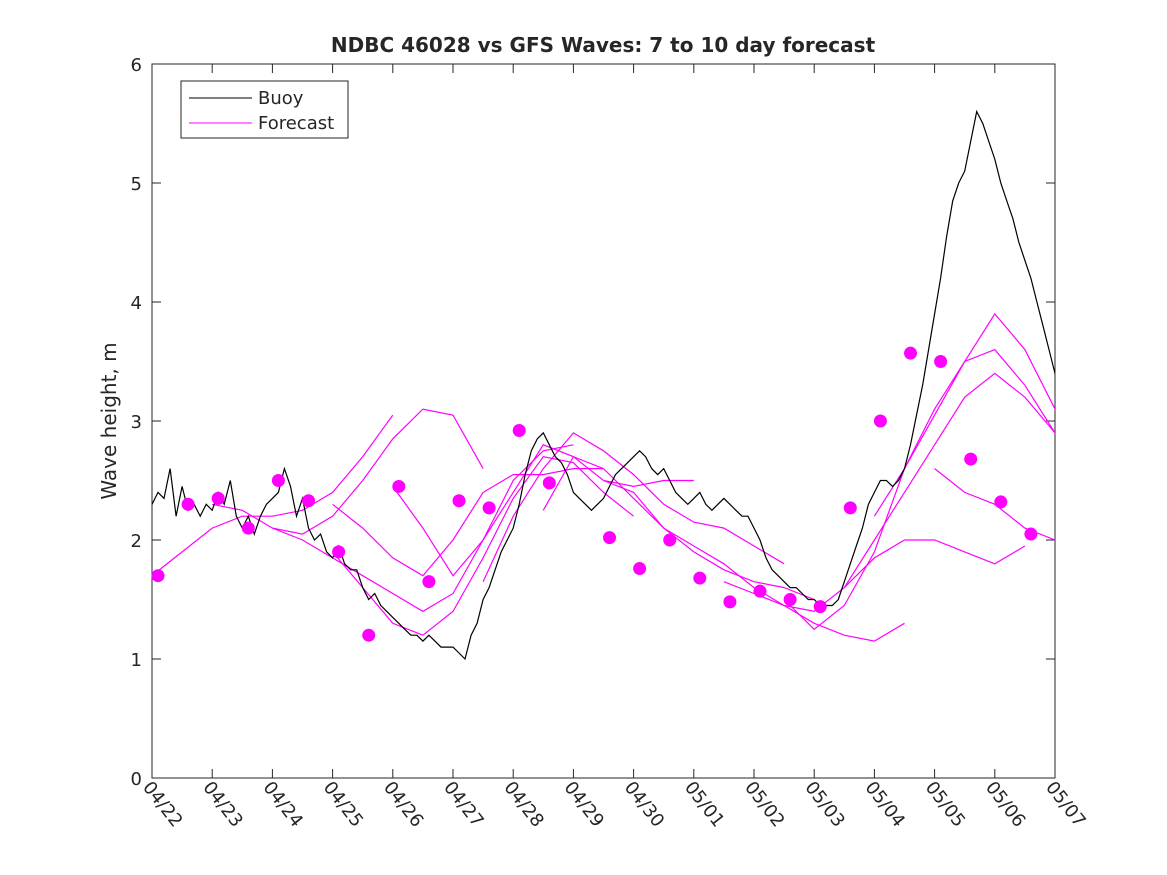 The width and height of the screenshot is (1167, 875). I want to click on y-tick-label: 3, so click(136, 422).